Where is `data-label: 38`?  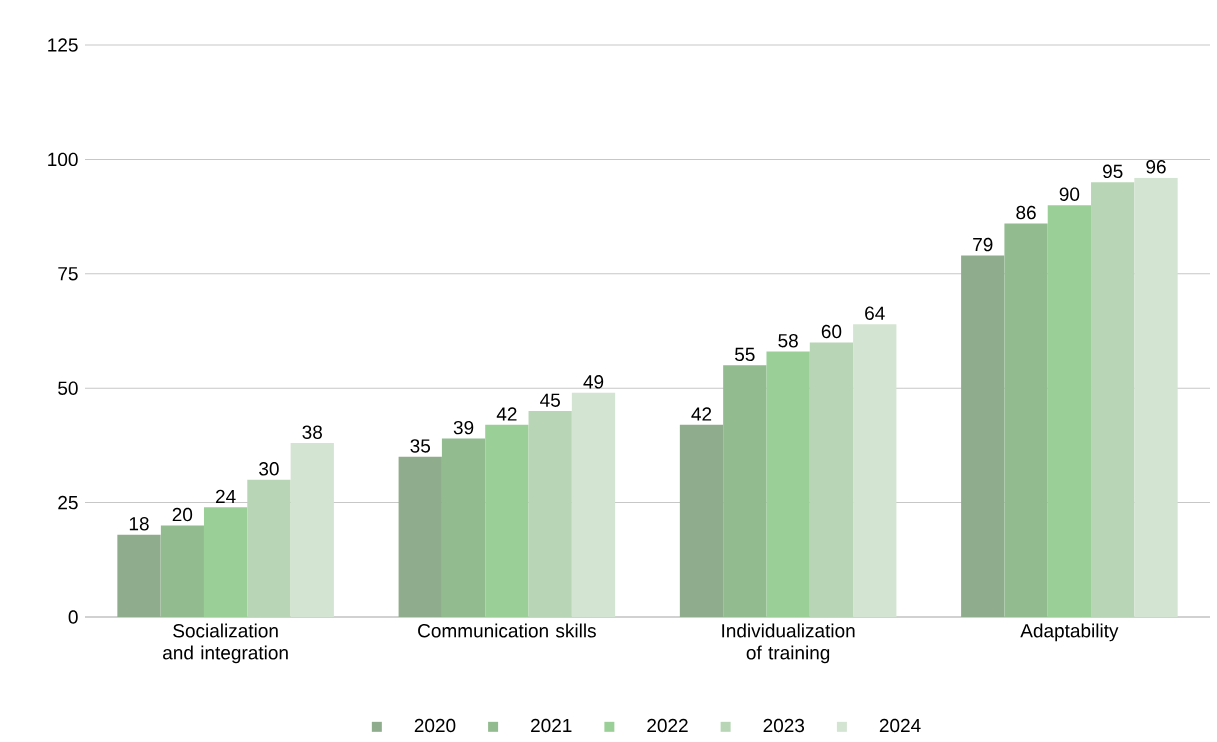
data-label: 38 is located at coordinates (312, 432).